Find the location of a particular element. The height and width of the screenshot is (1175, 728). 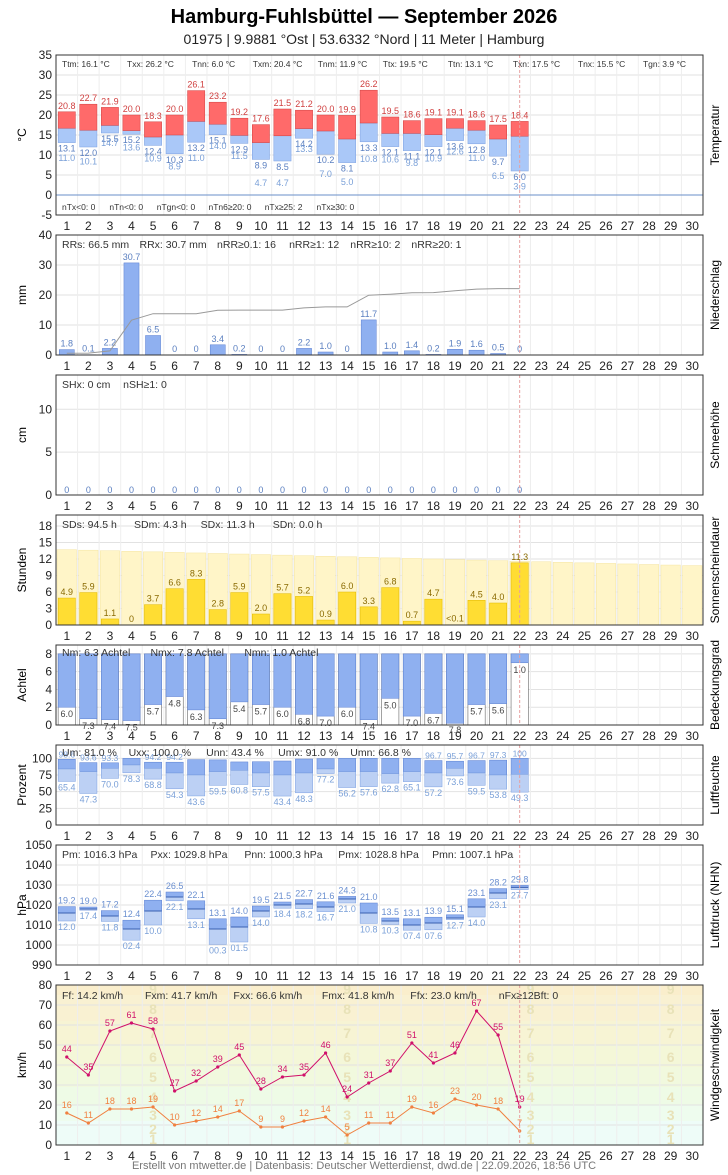

y-tick-label: 80 is located at coordinates (46, 985).